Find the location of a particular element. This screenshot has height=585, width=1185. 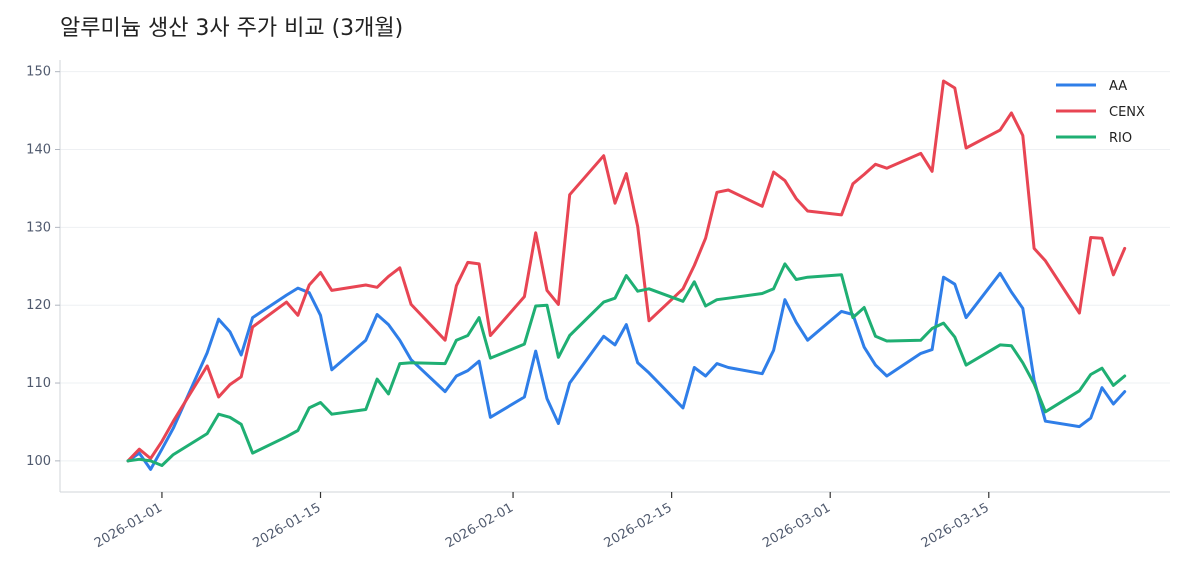

y-tick-label: 120 is located at coordinates (38, 305).